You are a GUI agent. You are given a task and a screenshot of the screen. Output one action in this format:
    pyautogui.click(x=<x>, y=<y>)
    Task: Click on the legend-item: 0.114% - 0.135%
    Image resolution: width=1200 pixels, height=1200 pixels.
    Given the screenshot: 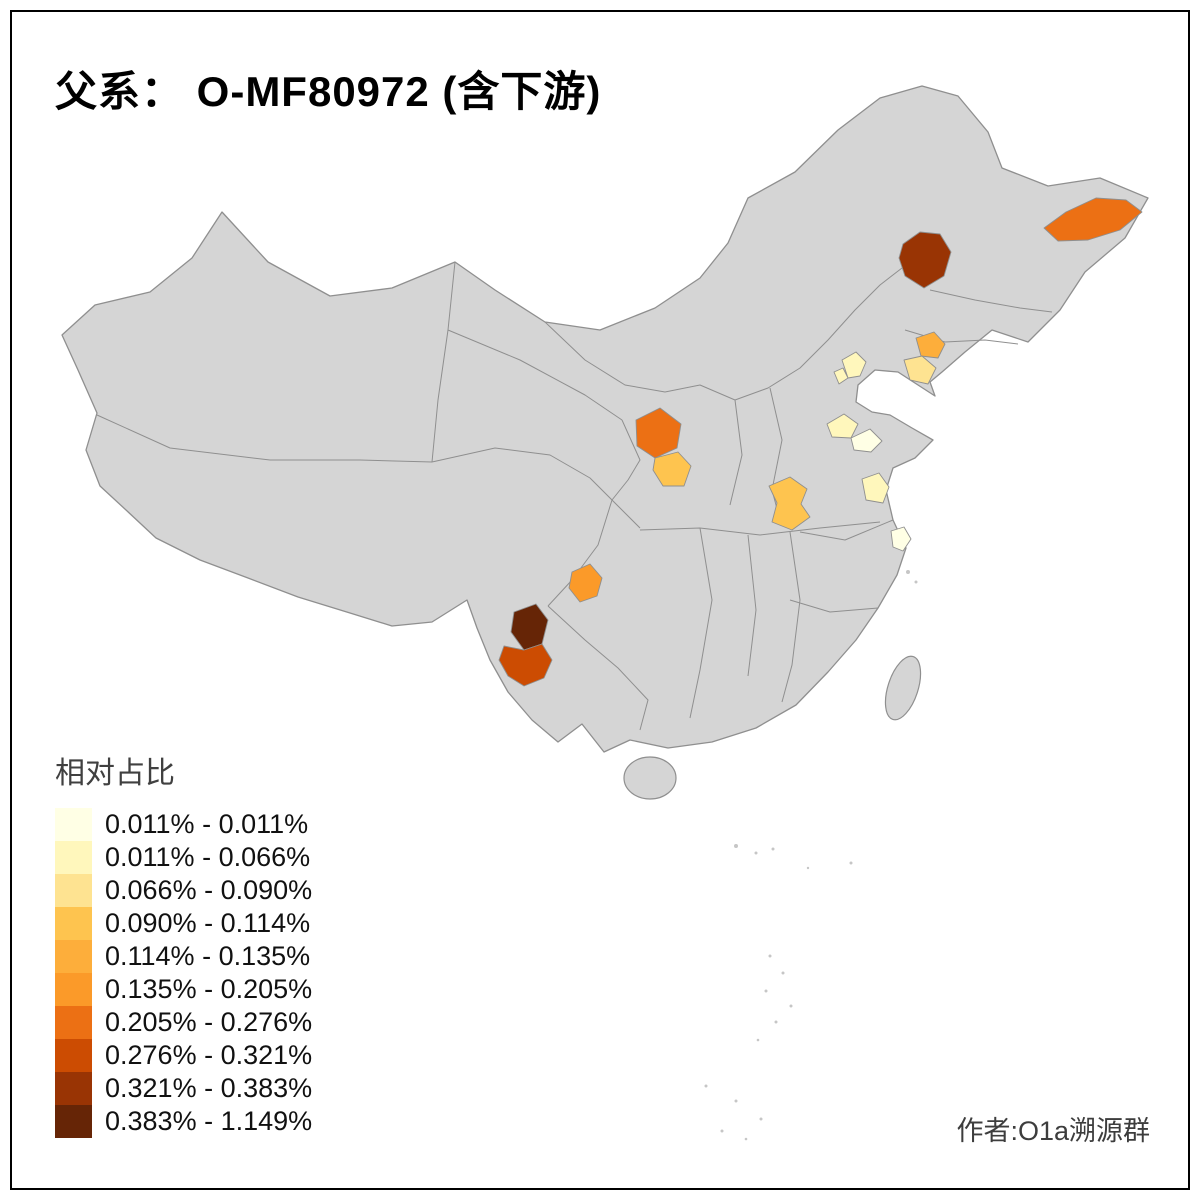 What is the action you would take?
    pyautogui.click(x=183, y=956)
    